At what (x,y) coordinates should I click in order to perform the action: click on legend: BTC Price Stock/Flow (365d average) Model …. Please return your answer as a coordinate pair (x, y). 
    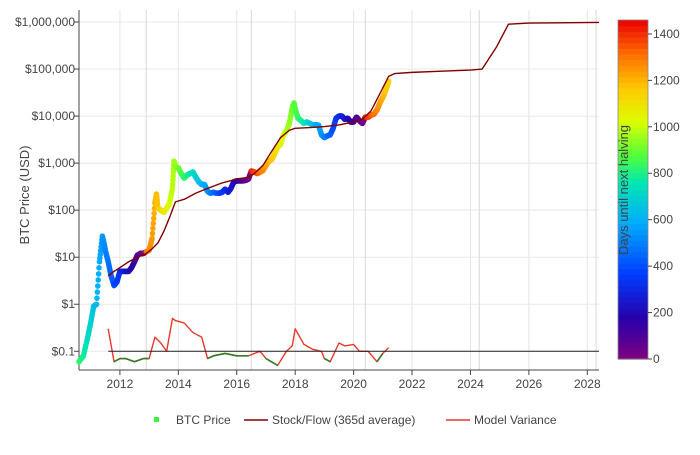
    Looking at the image, I should click on (355, 420).